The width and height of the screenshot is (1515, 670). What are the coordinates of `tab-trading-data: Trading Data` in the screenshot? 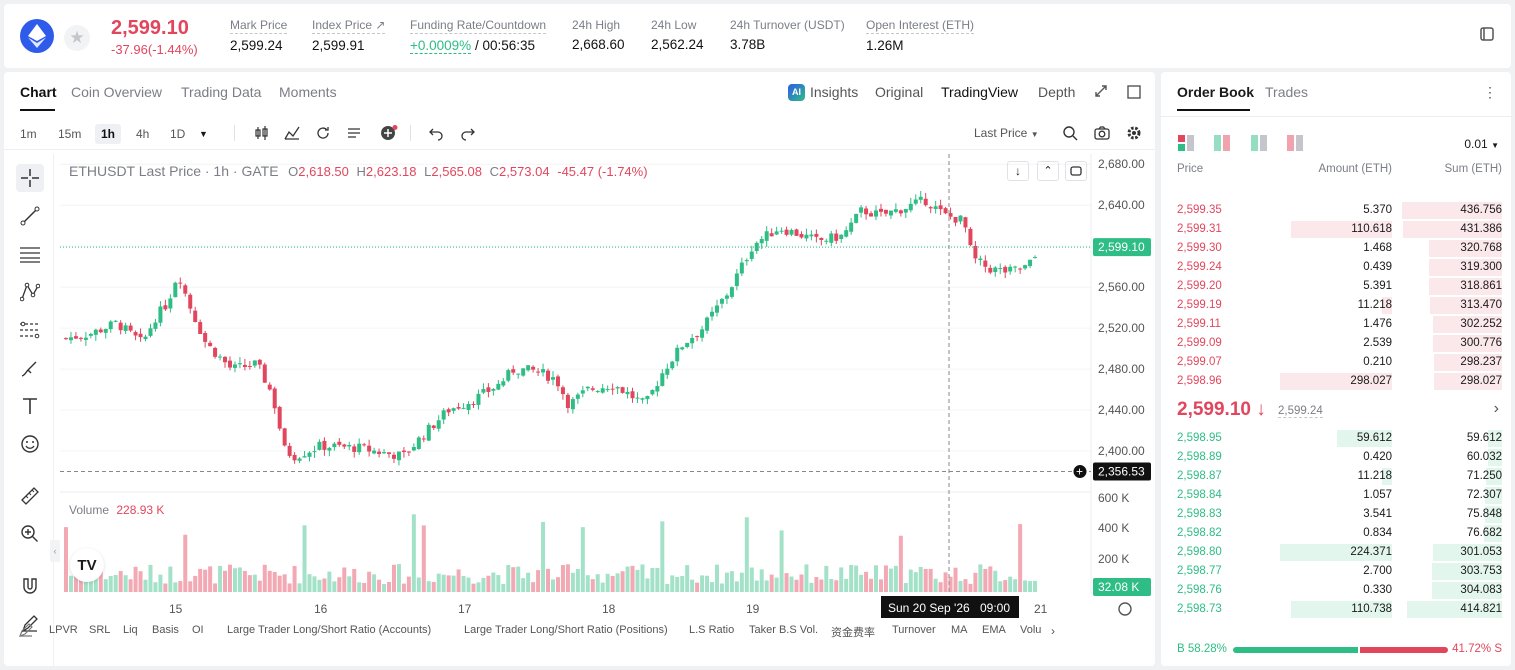 It's located at (221, 92).